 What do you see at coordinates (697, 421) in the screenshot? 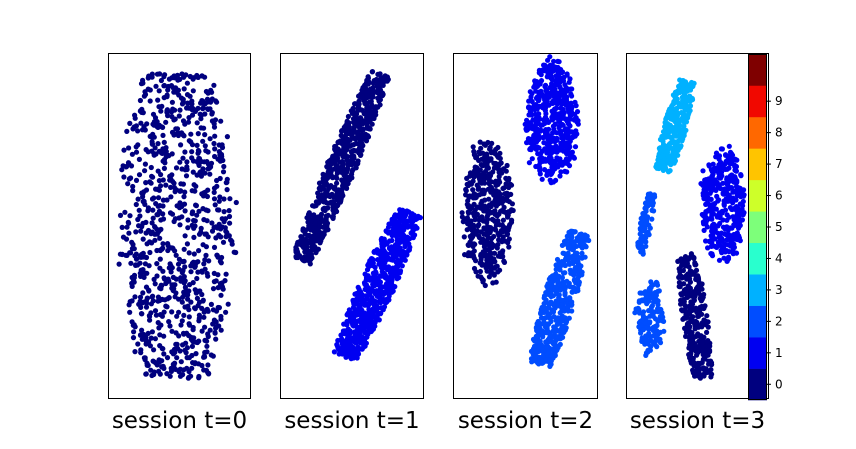
I see `panel-caption: session t=3` at bounding box center [697, 421].